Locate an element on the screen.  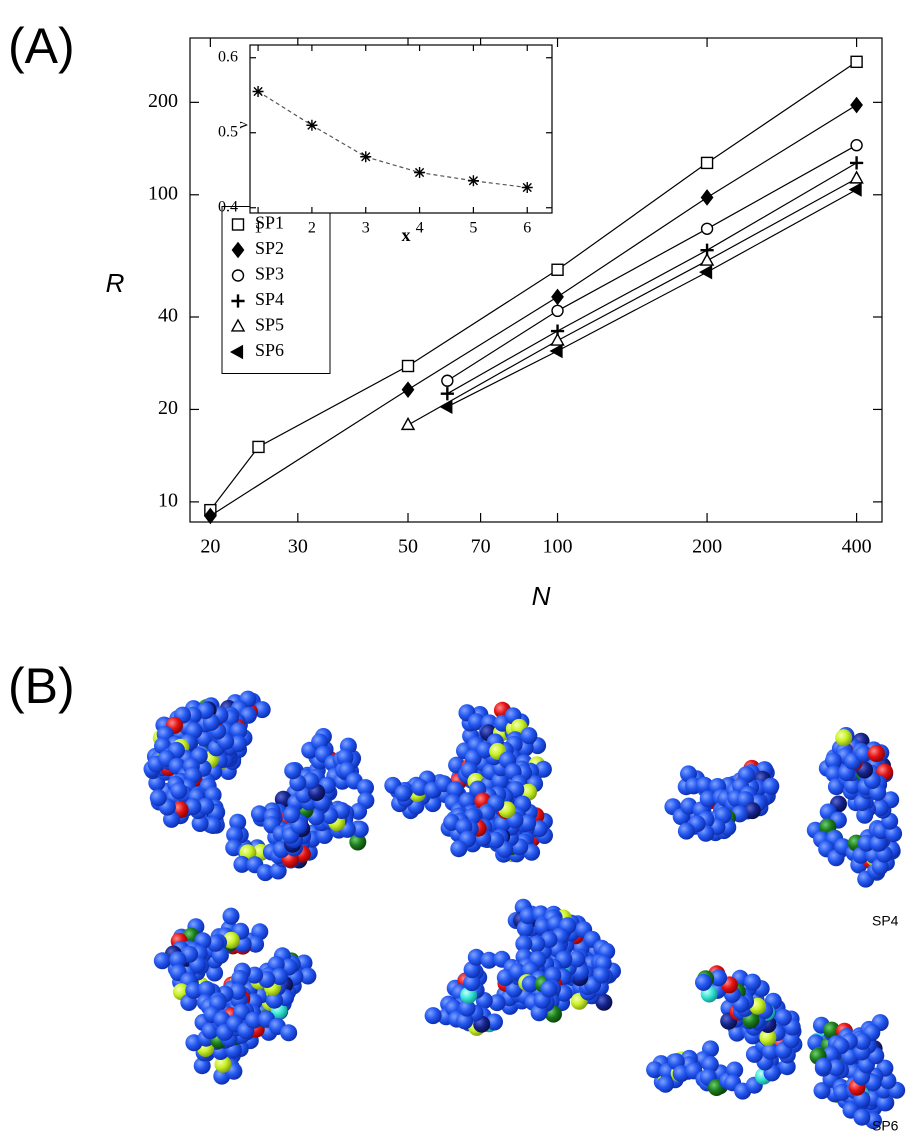
x-tick-label: 2 is located at coordinates (312, 228).